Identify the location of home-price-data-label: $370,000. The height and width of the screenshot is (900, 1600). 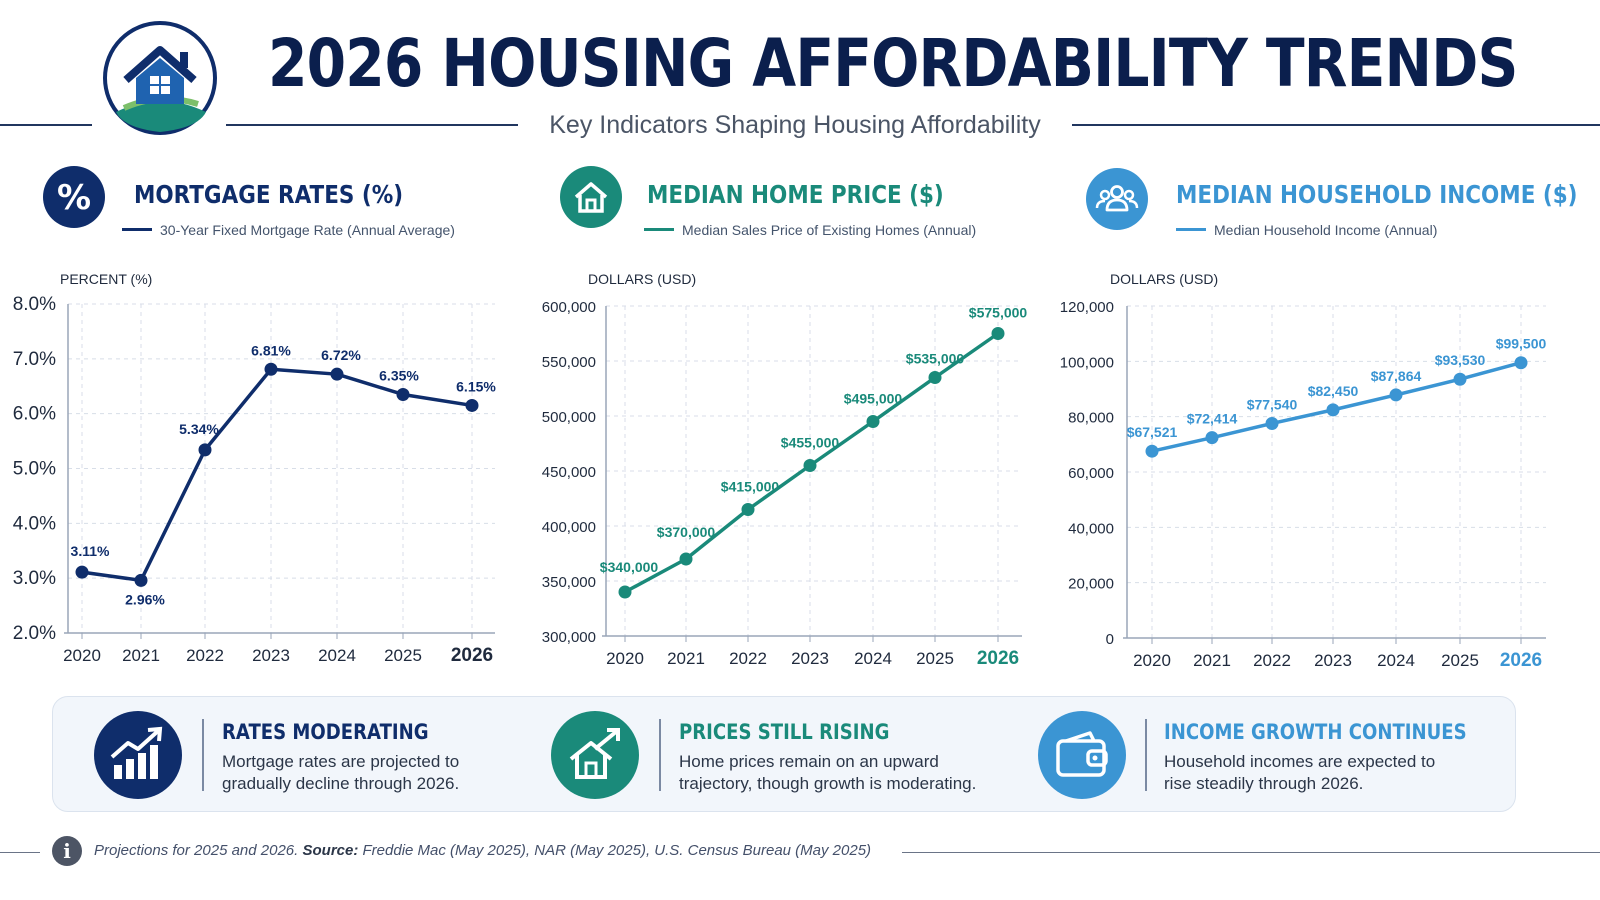
(686, 532).